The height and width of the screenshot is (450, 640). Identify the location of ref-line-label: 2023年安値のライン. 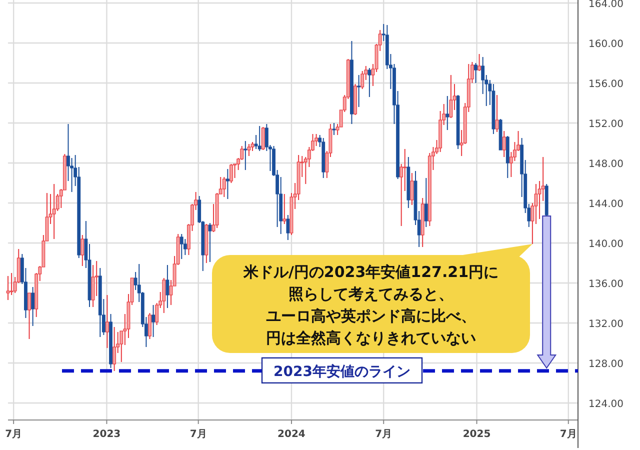
(342, 371).